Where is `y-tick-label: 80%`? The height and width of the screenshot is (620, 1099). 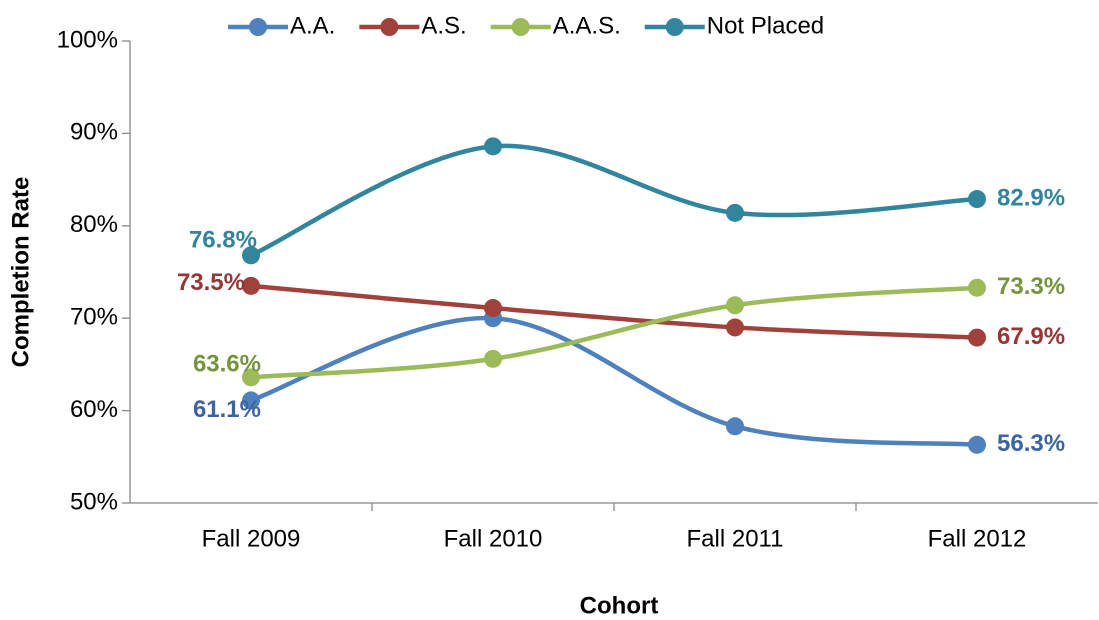 y-tick-label: 80% is located at coordinates (94, 224).